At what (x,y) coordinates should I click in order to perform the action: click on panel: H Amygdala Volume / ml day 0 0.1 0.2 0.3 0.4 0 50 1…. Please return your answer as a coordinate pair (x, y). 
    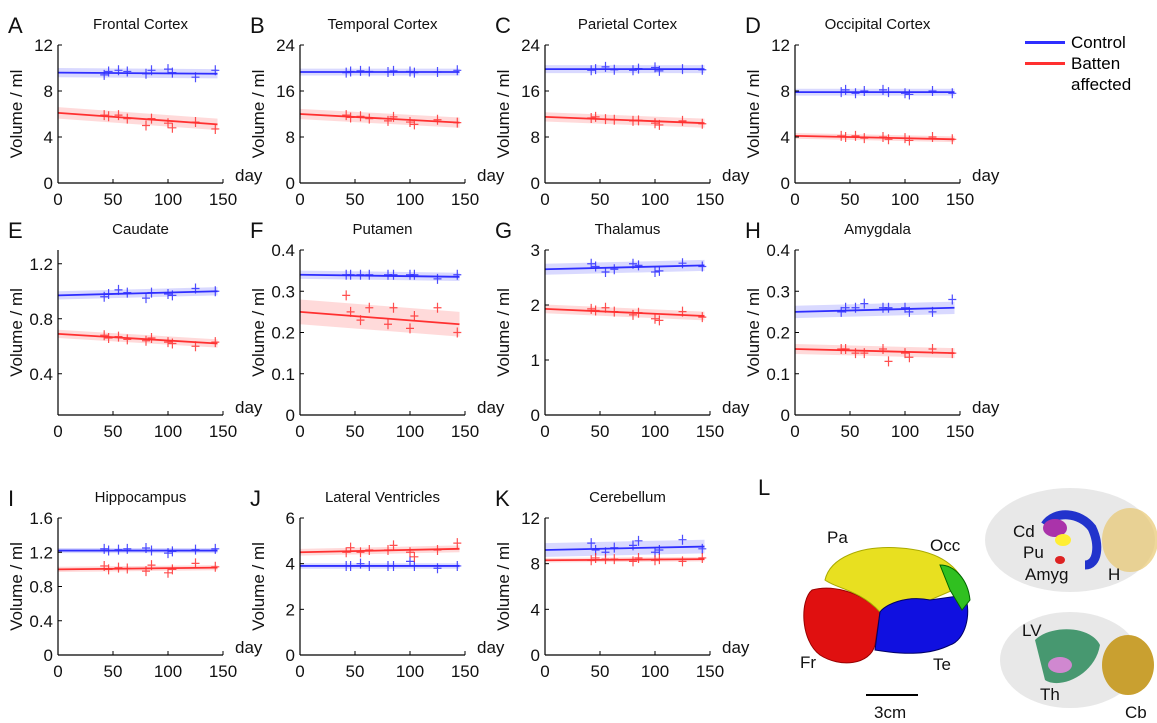
    Looking at the image, I should click on (872, 329).